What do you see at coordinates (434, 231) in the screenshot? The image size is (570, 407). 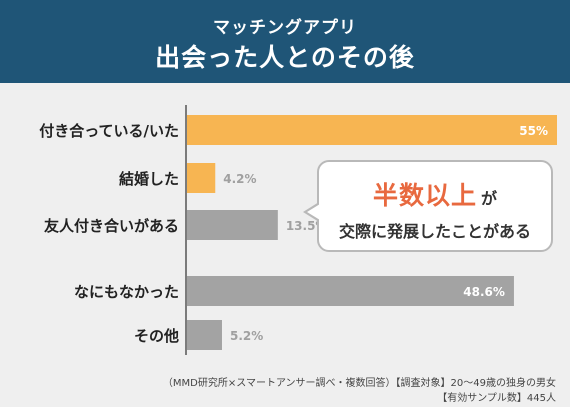 I see `callout-text: 交際に発展したことがある` at bounding box center [434, 231].